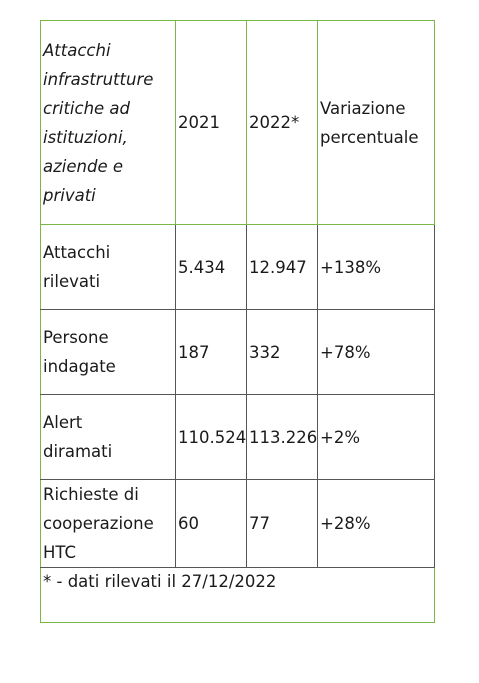  Describe the element at coordinates (211, 267) in the screenshot. I see `value-2021: 5.434` at that location.